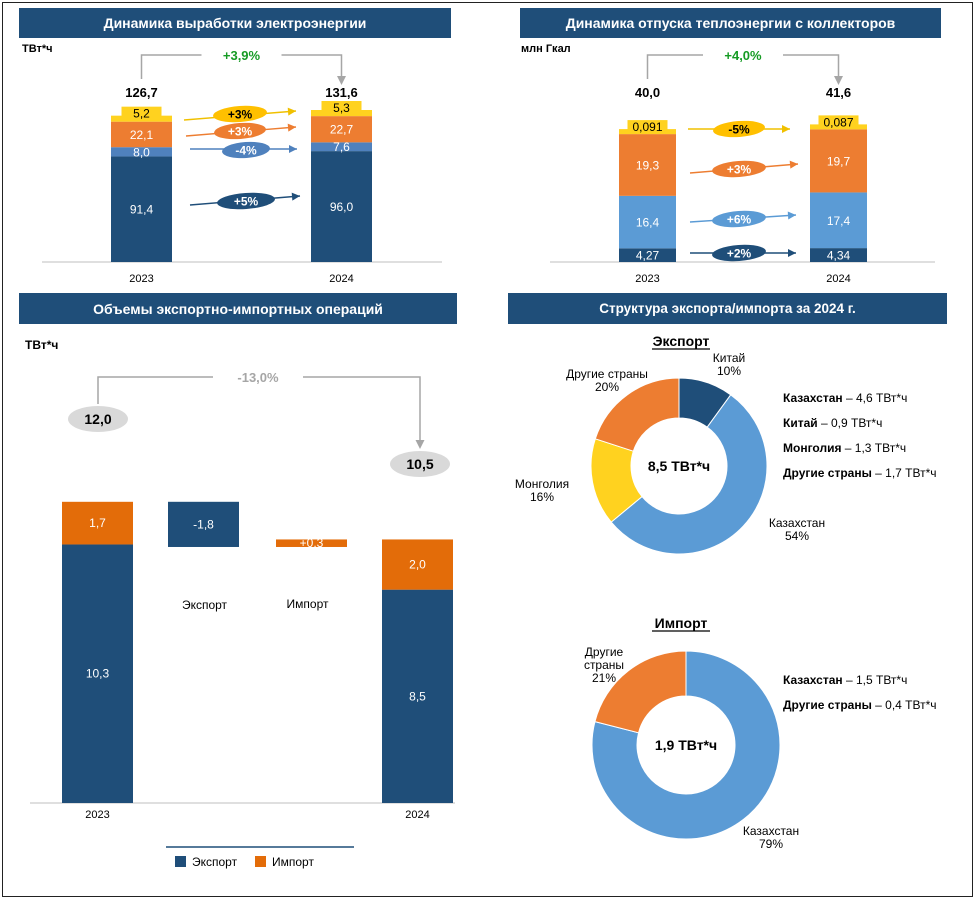 The image size is (977, 901). What do you see at coordinates (258, 377) in the screenshot?
I see `trade-total-change-label: -13,0%` at bounding box center [258, 377].